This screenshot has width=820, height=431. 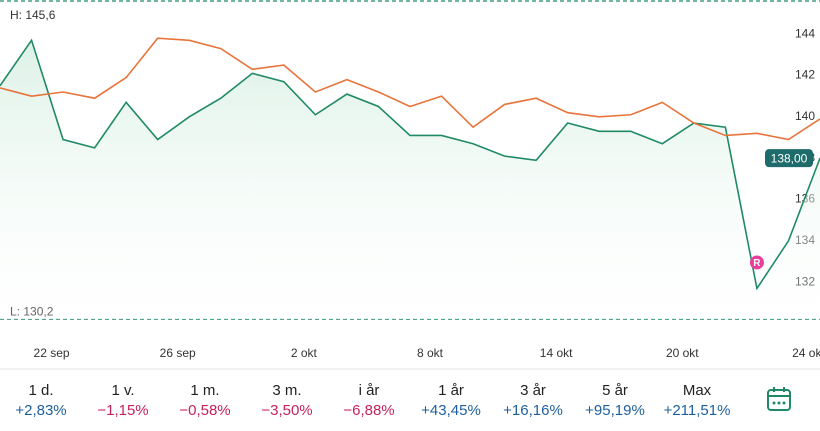 I want to click on return-item: 5 år +95,19%, so click(x=615, y=400).